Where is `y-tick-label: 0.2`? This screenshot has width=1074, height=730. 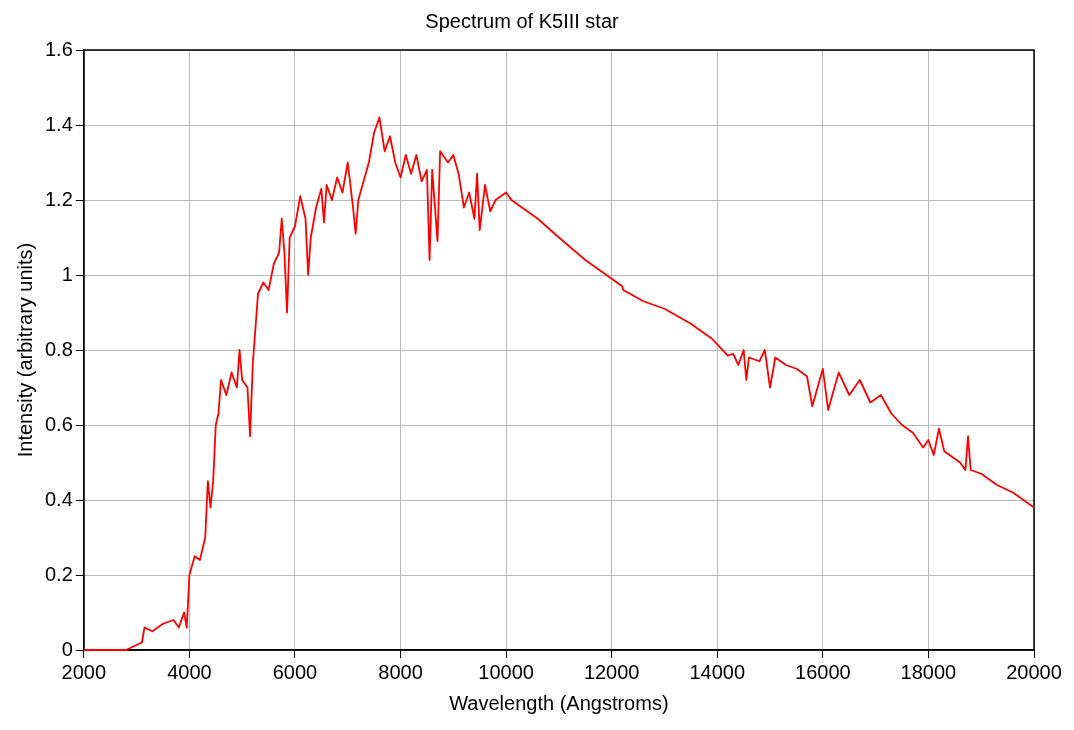 y-tick-label: 0.2 is located at coordinates (58, 573).